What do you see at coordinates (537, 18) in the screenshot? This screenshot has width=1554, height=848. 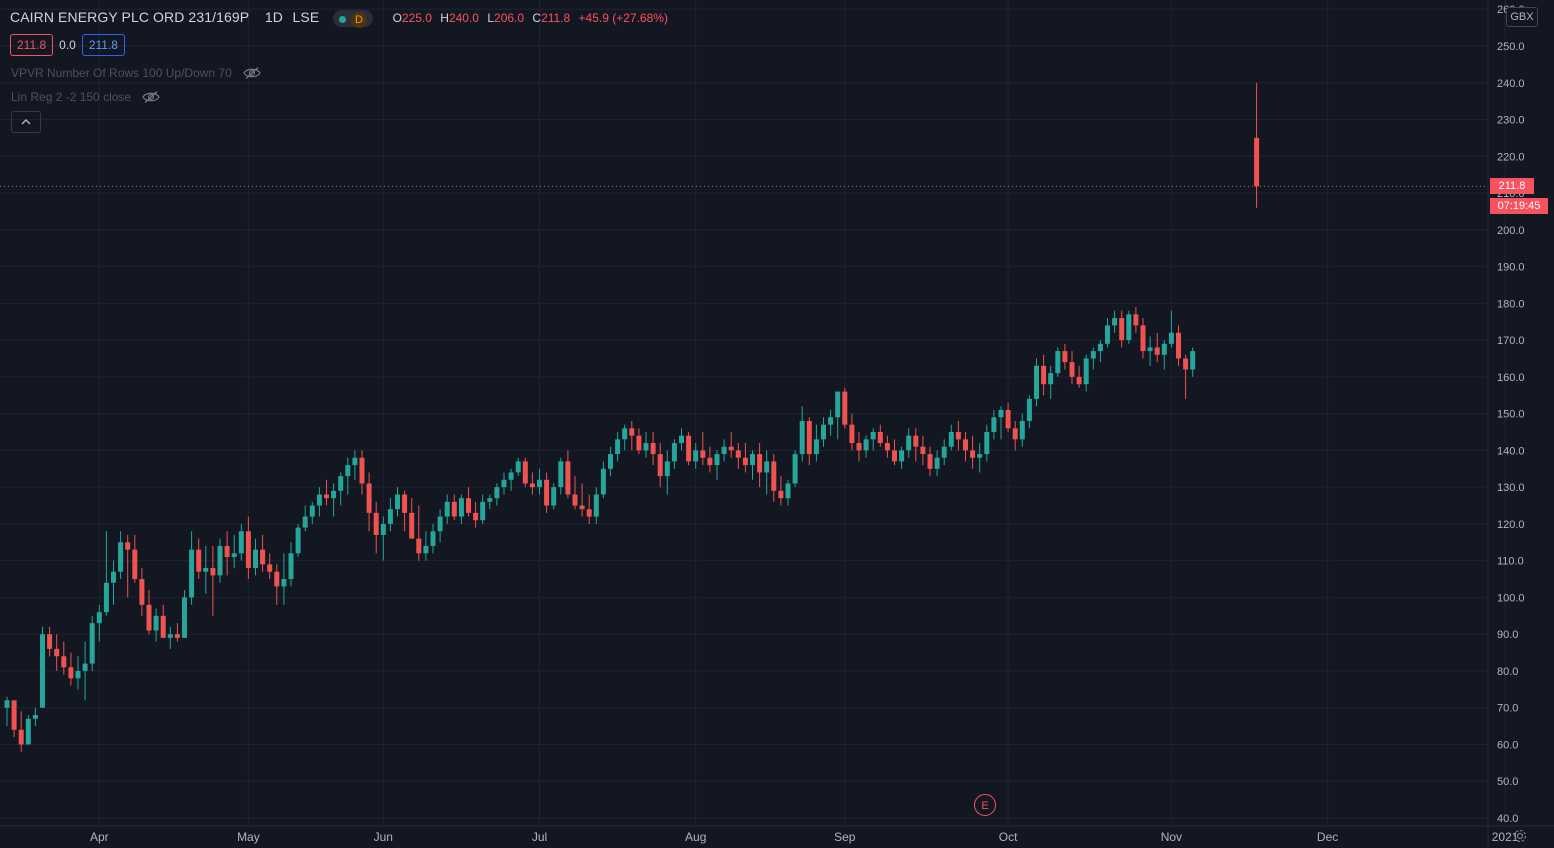 I see `close-label: C` at bounding box center [537, 18].